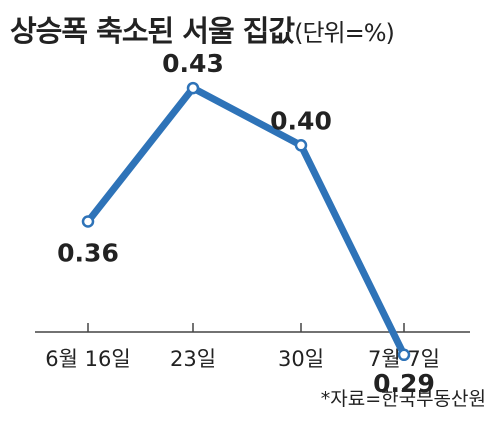 The height and width of the screenshot is (425, 500). I want to click on data-label: 0.36, so click(88, 253).